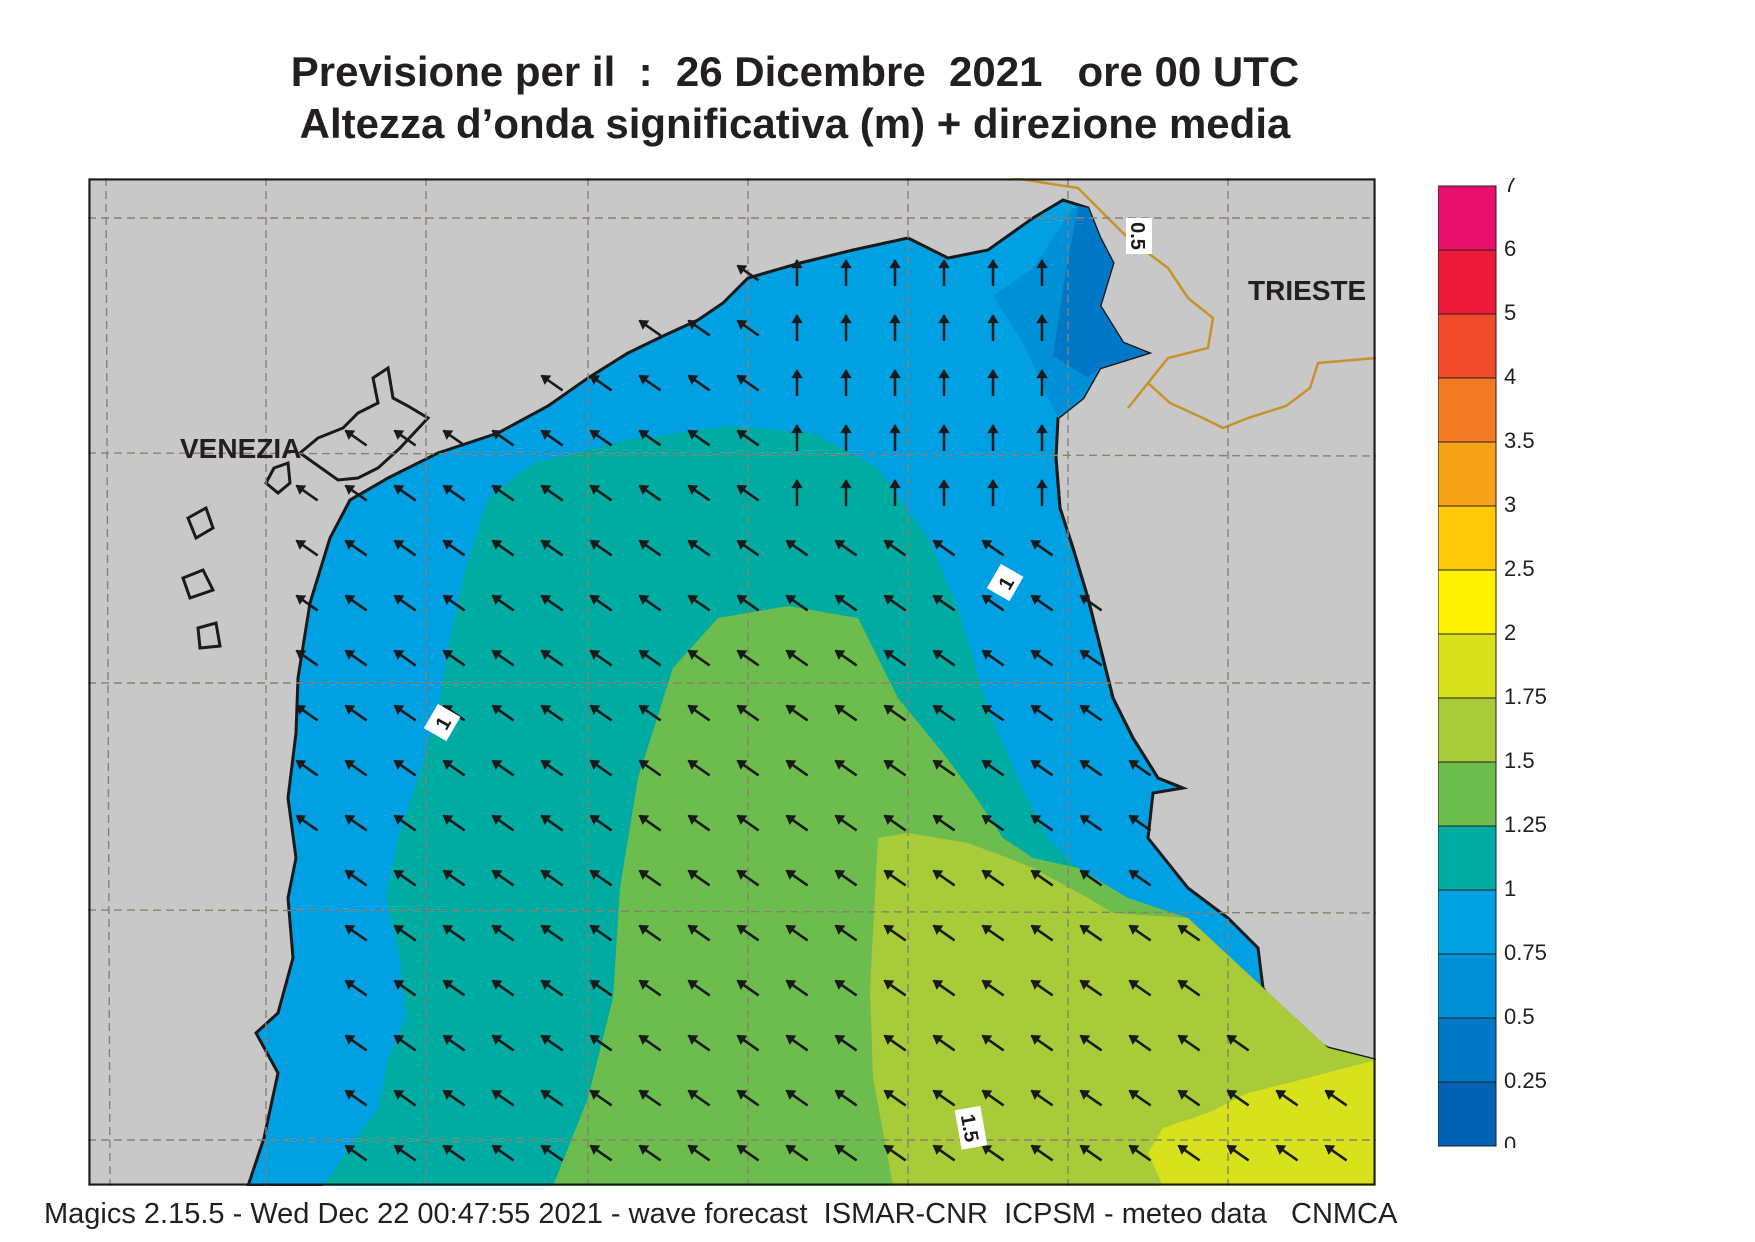  I want to click on wave-height-legend: 7 6 5 4 3.5 3 2.5 2 1.75 1.5 1.25 1 0.75 0.5 0.25 0, so click(1492, 663).